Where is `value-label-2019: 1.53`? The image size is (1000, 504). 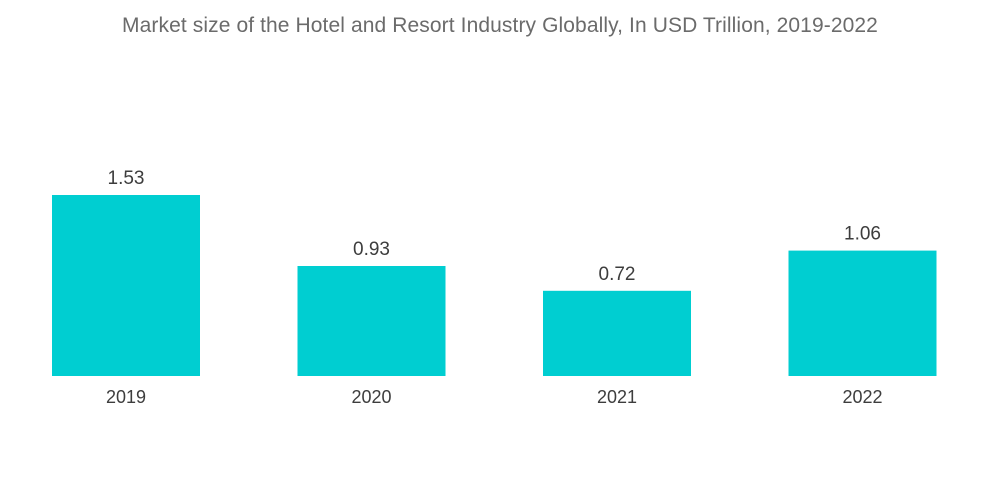 value-label-2019: 1.53 is located at coordinates (126, 178).